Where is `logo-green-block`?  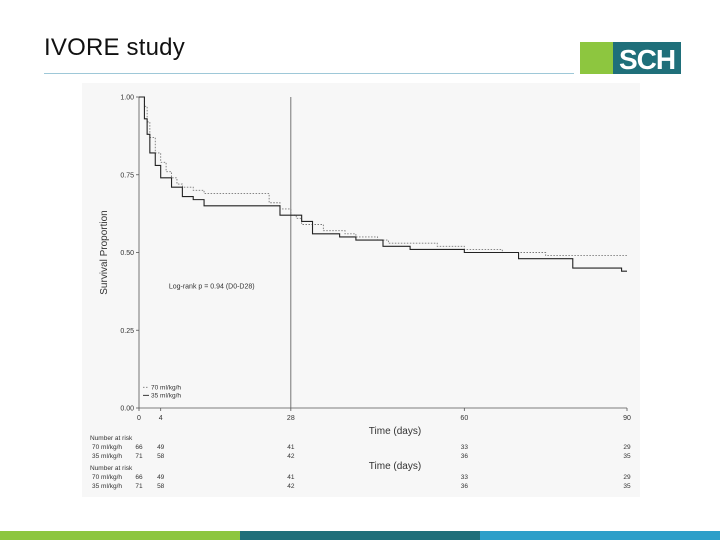 logo-green-block is located at coordinates (596, 58).